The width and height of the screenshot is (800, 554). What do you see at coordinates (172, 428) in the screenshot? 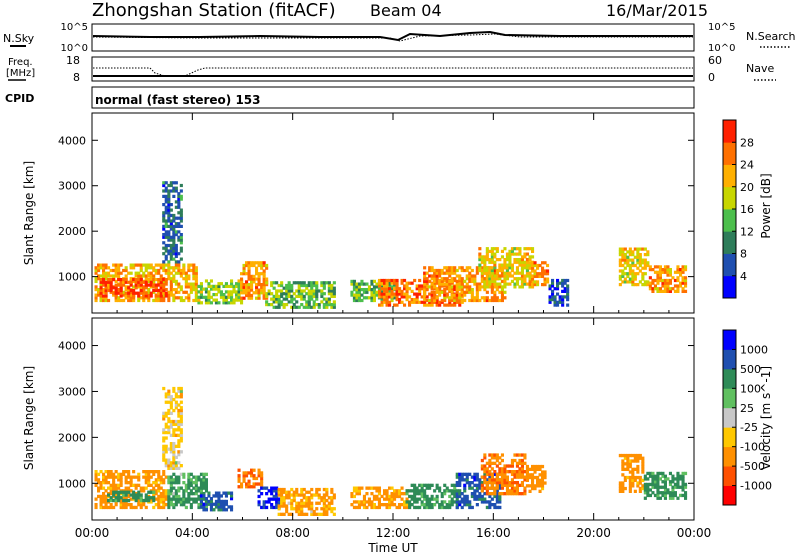
I see `velocity-echo-region` at bounding box center [172, 428].